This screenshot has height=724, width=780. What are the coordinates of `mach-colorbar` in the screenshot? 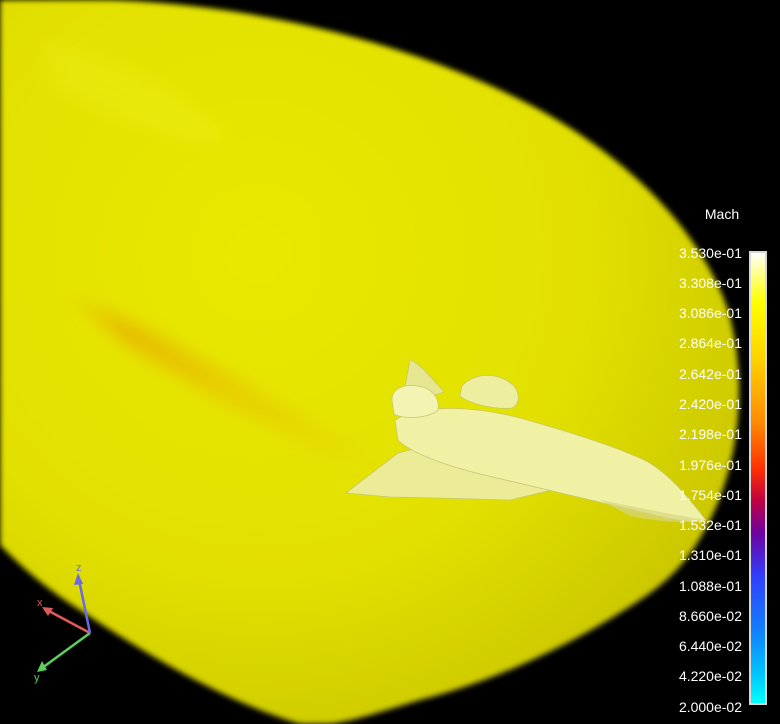 It's located at (758, 478).